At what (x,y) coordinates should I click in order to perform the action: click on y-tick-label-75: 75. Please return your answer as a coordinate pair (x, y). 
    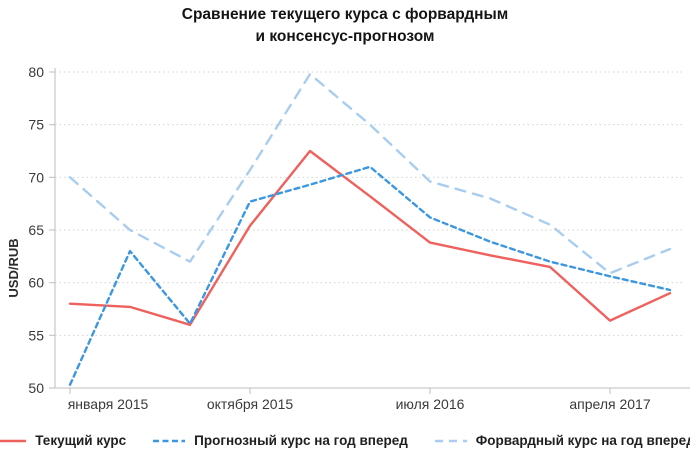
    Looking at the image, I should click on (36, 125).